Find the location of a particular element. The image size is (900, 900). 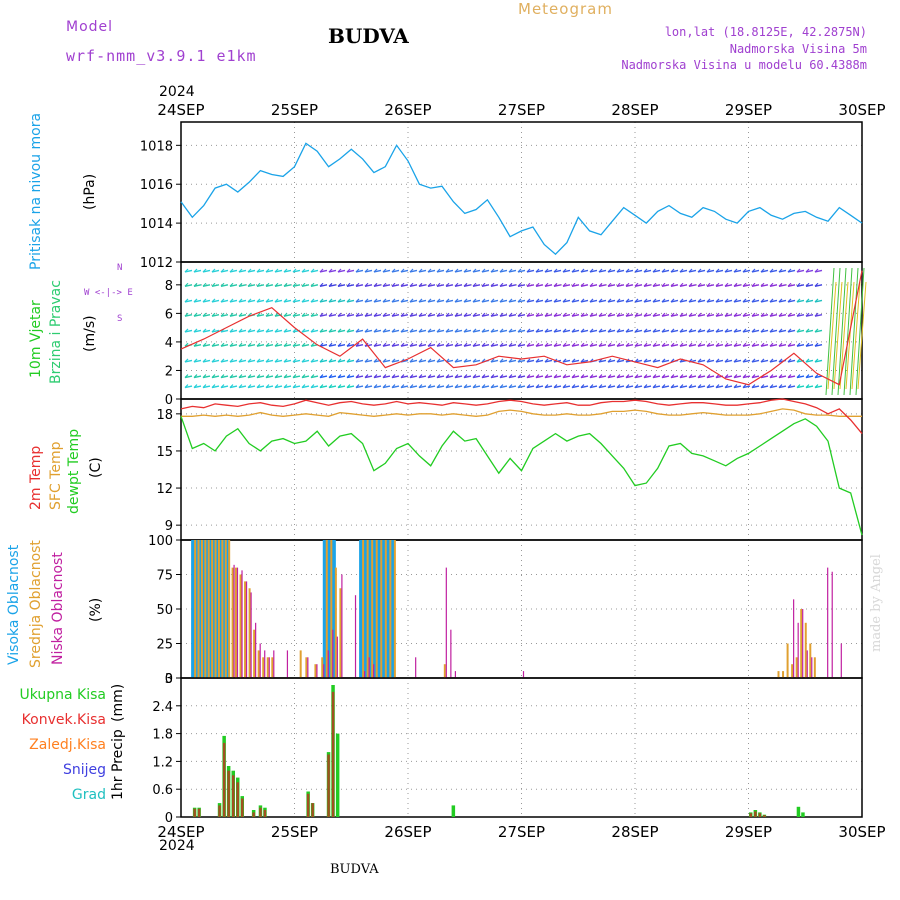

model-label: Model is located at coordinates (90, 27).